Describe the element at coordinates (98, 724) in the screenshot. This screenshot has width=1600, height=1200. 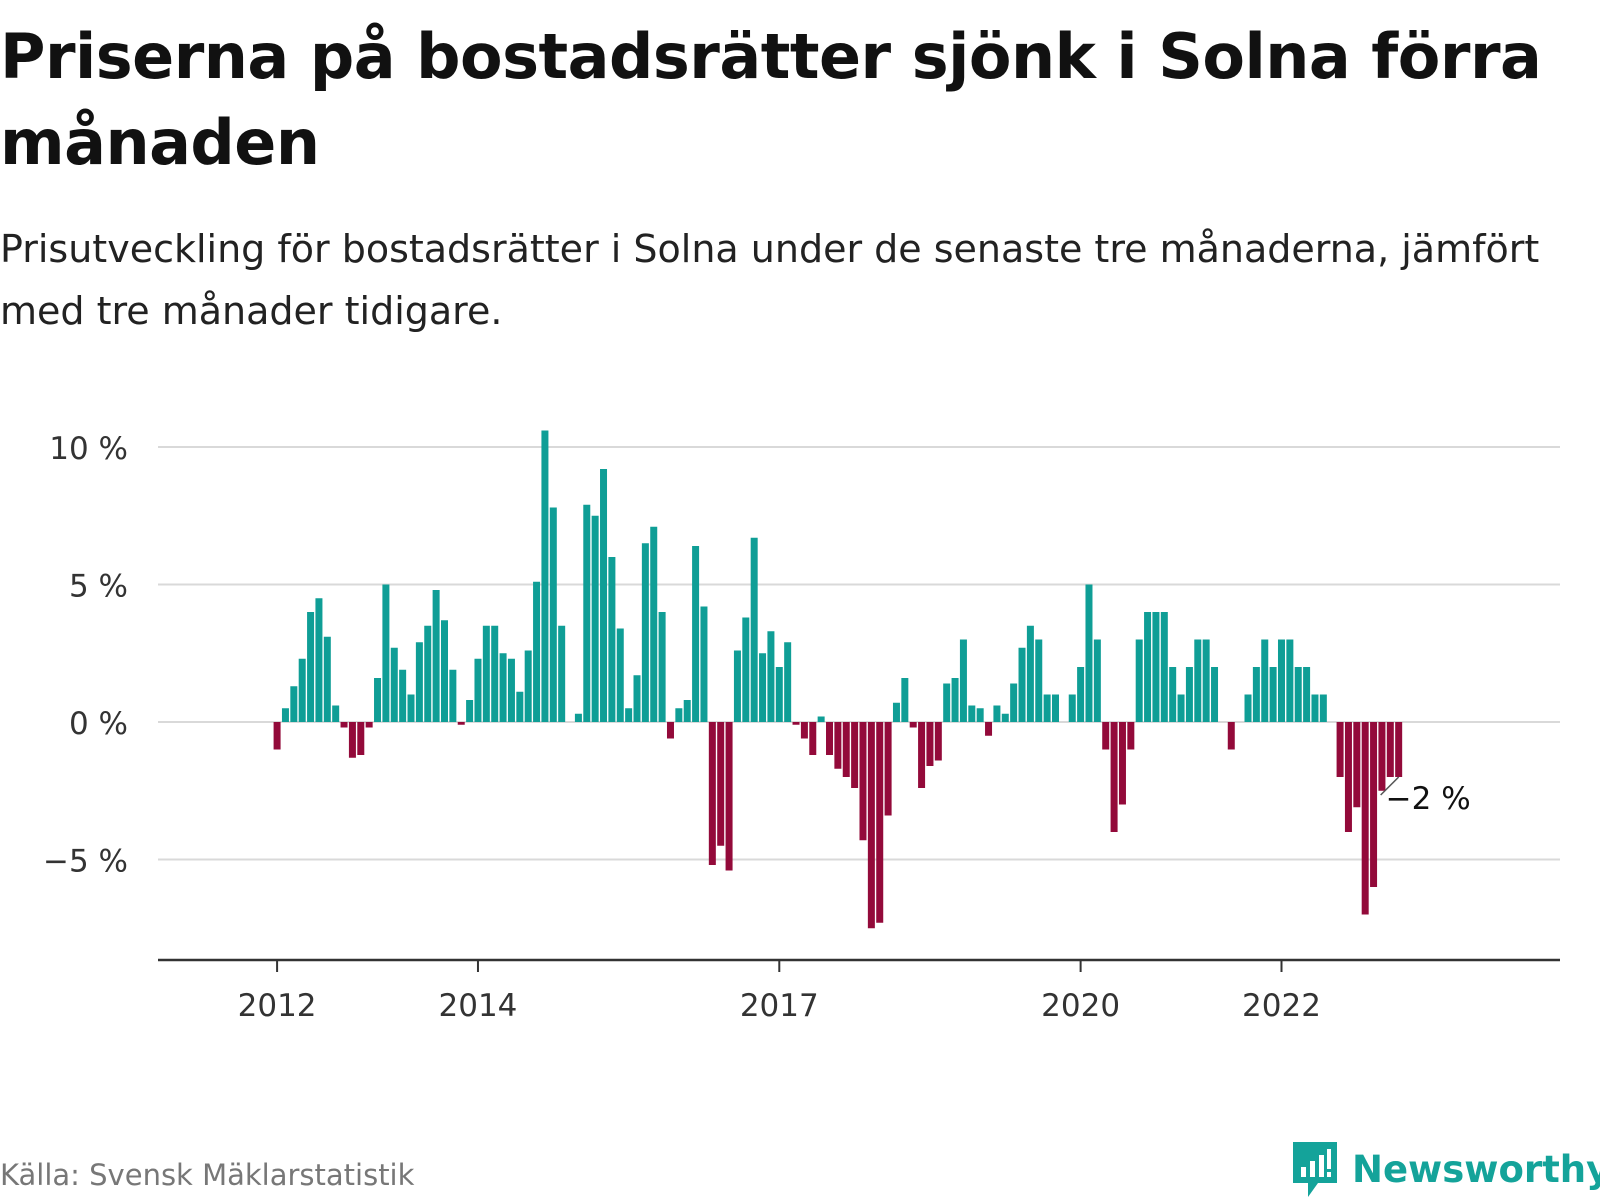
I see `y-tick-label: 0 %` at that location.